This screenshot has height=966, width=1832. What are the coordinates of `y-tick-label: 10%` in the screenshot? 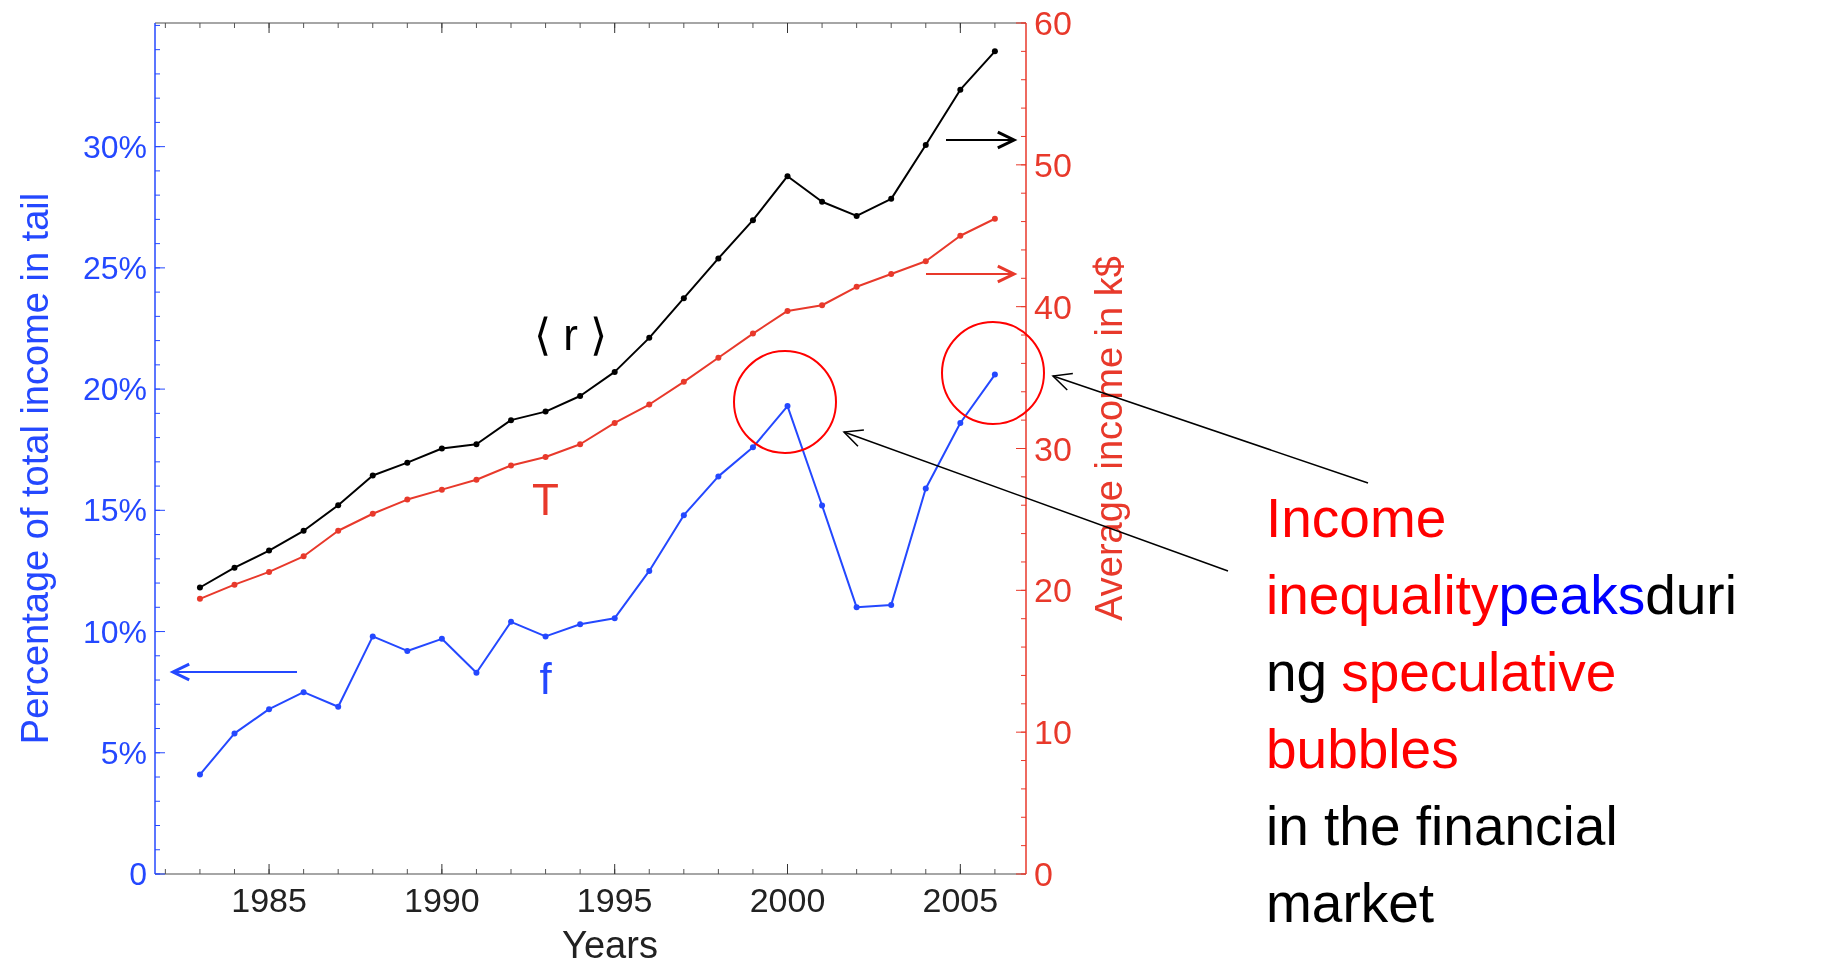 It's located at (114, 631).